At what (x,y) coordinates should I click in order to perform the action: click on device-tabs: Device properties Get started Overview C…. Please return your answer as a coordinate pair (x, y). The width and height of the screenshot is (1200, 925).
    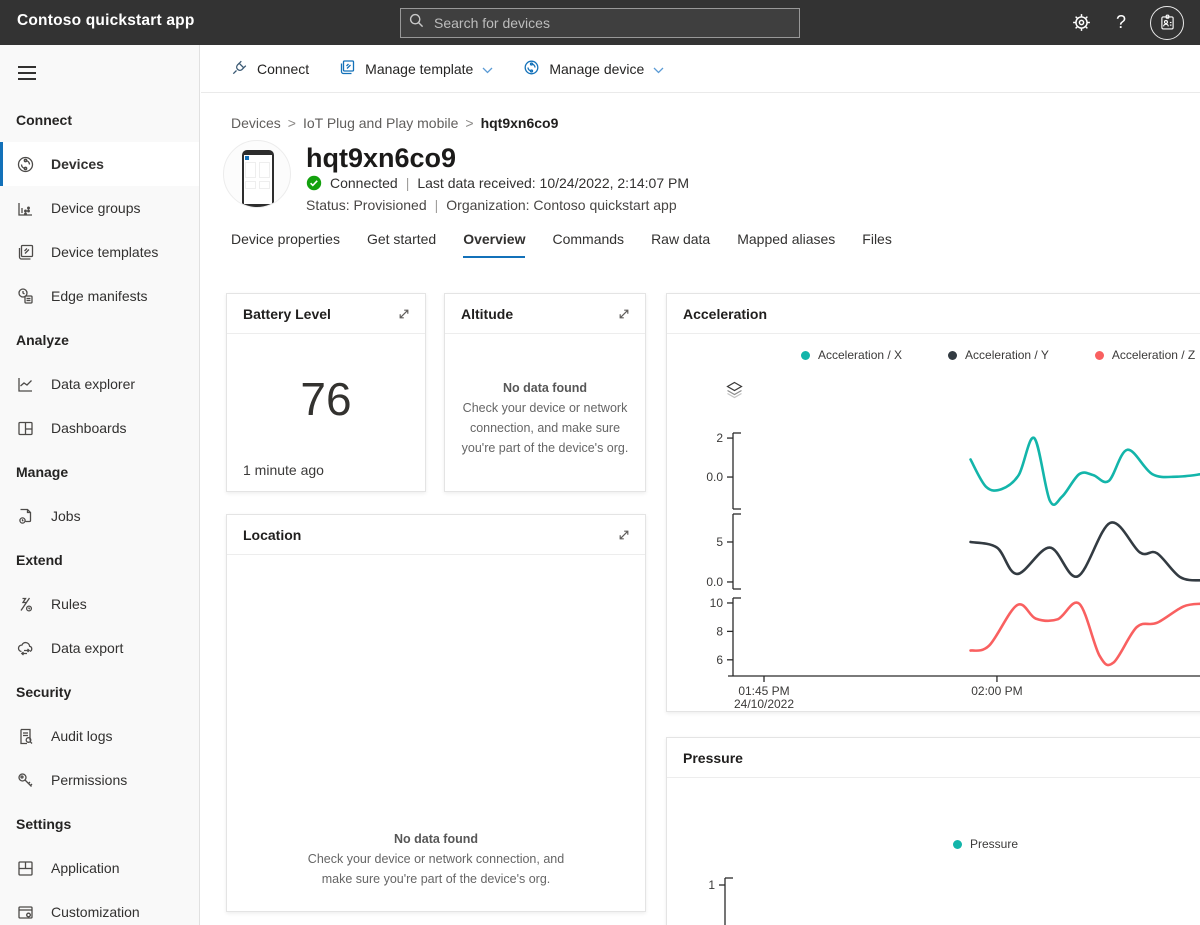
    Looking at the image, I should click on (561, 244).